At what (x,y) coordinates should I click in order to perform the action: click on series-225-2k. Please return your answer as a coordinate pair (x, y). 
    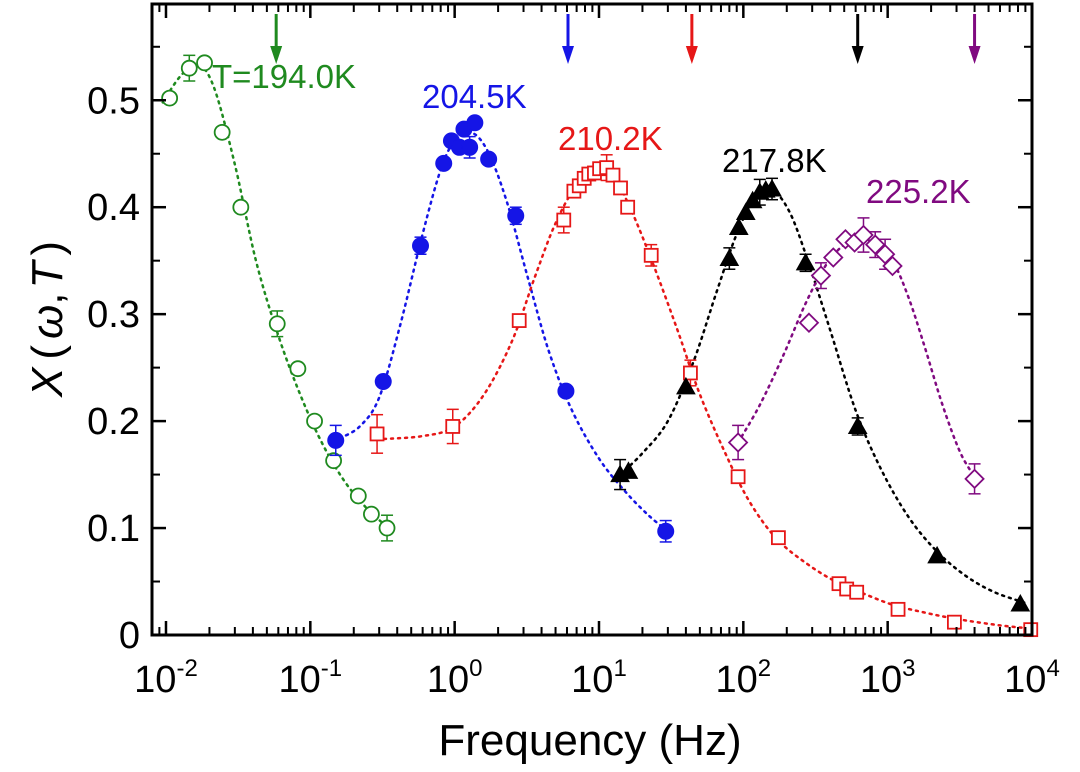
    Looking at the image, I should click on (856, 356).